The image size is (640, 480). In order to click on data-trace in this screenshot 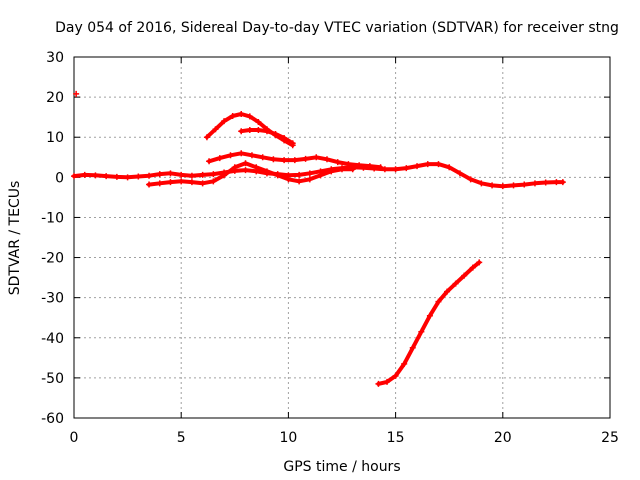, I will do `click(429, 323)`.